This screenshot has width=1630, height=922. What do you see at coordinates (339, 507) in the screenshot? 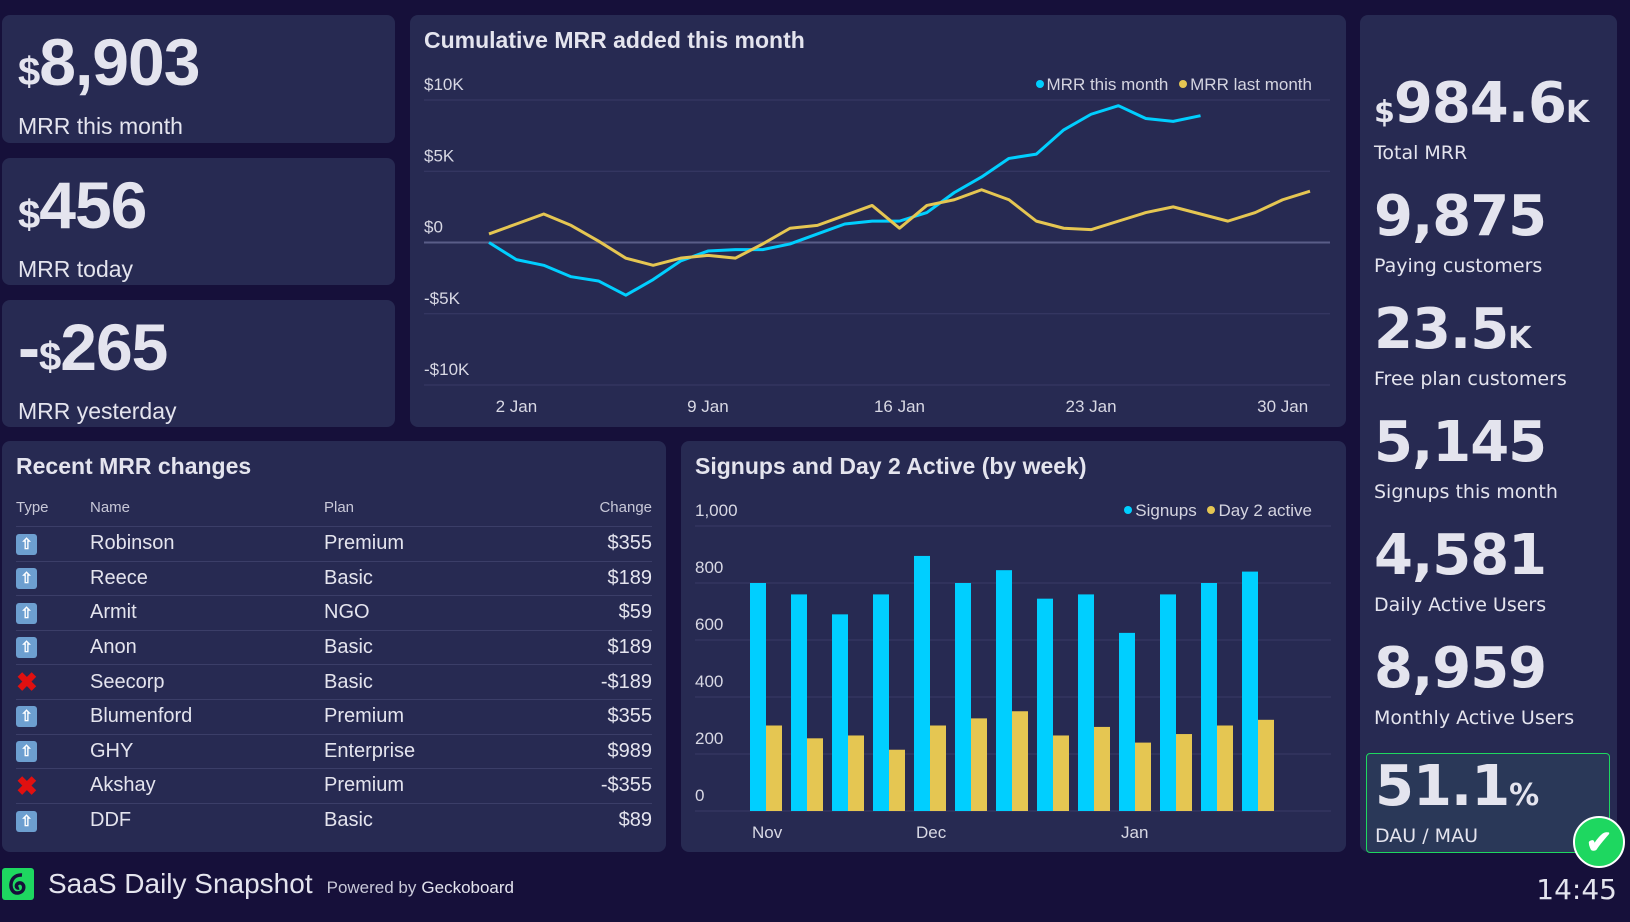
I see `column-header-plan: Plan` at bounding box center [339, 507].